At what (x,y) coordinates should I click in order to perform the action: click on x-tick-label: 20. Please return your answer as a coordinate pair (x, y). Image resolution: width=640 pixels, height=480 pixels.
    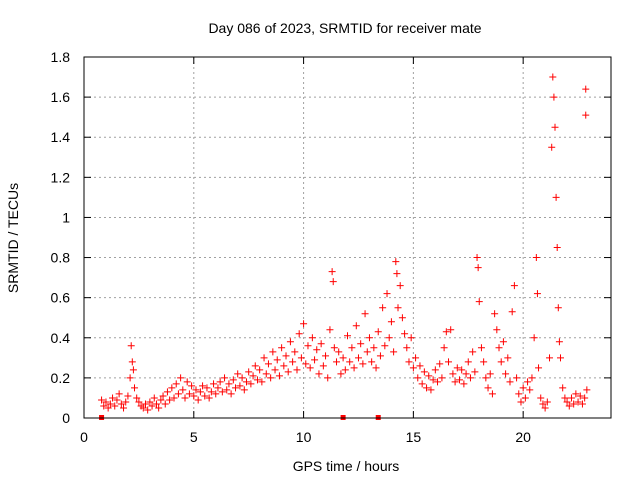
    Looking at the image, I should click on (523, 437).